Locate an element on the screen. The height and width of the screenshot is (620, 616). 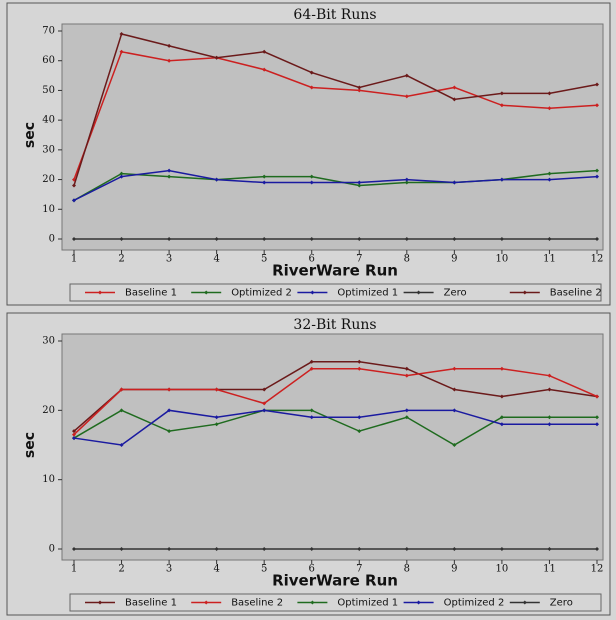
legend-label: Baseline 1 is located at coordinates (151, 293).